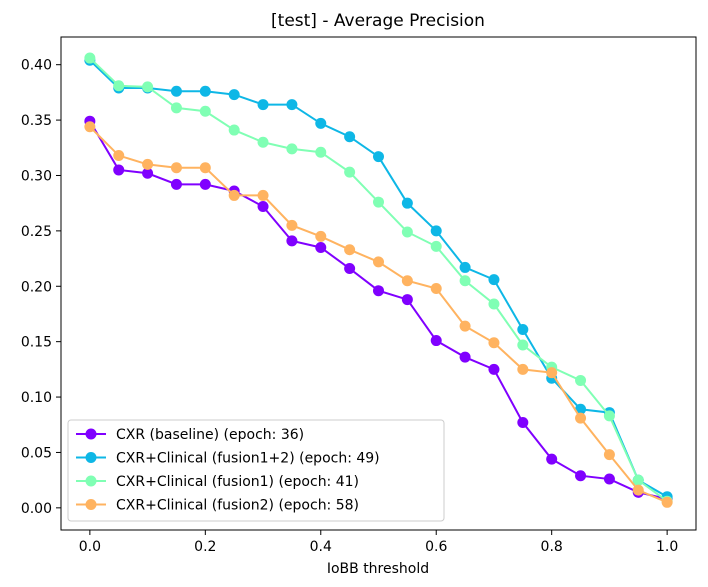  Describe the element at coordinates (36, 121) in the screenshot. I see `y-tick-label: 0.35` at that location.